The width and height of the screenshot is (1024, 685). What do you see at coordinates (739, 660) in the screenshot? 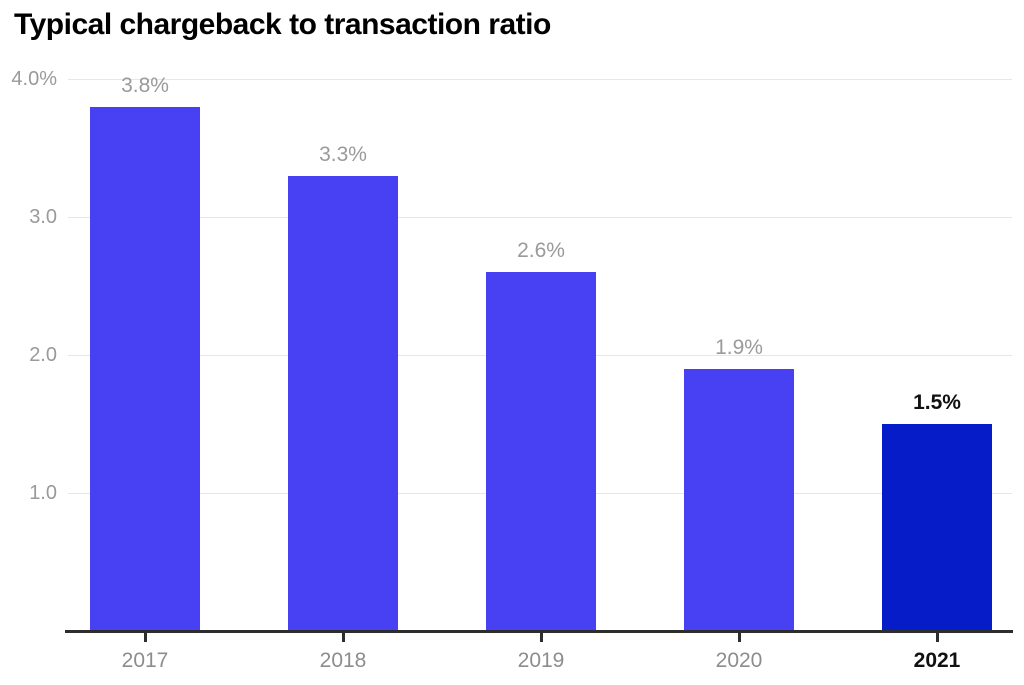
I see `x-axis-label-2020: 2020` at bounding box center [739, 660].